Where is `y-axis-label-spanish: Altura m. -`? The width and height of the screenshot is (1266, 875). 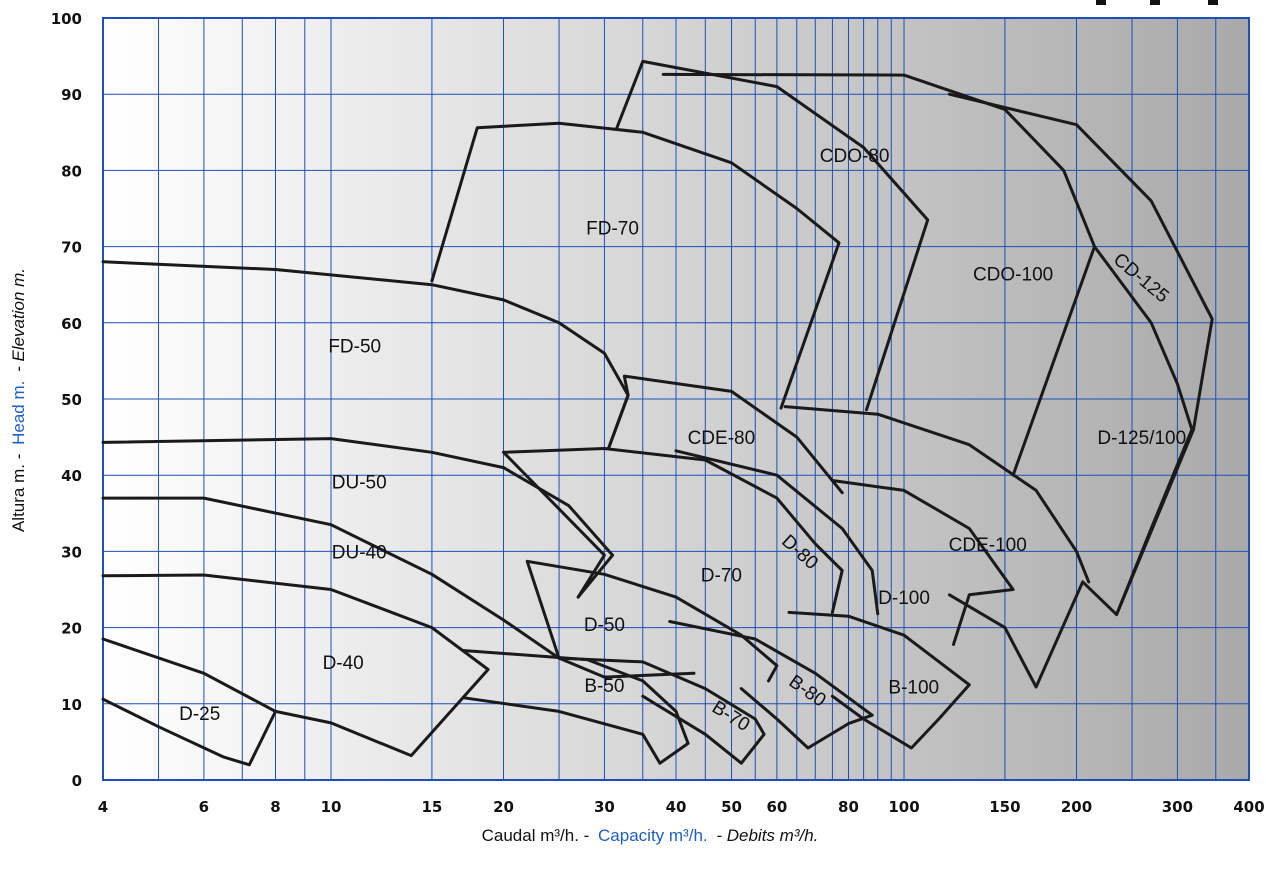 y-axis-label-spanish: Altura m. - is located at coordinates (18, 493).